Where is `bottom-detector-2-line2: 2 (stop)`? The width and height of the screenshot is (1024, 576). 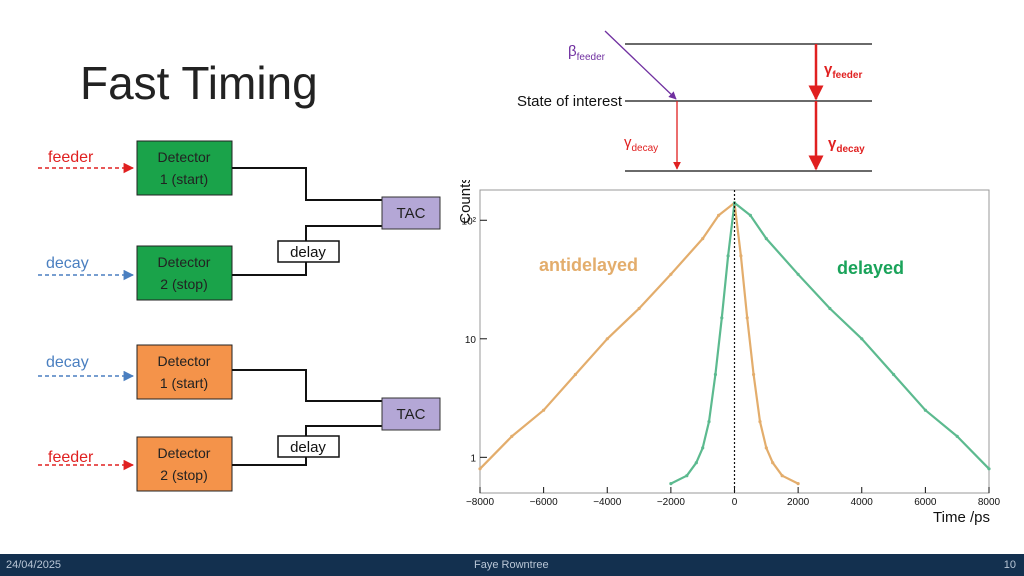 bottom-detector-2-line2: 2 (stop) is located at coordinates (183, 475).